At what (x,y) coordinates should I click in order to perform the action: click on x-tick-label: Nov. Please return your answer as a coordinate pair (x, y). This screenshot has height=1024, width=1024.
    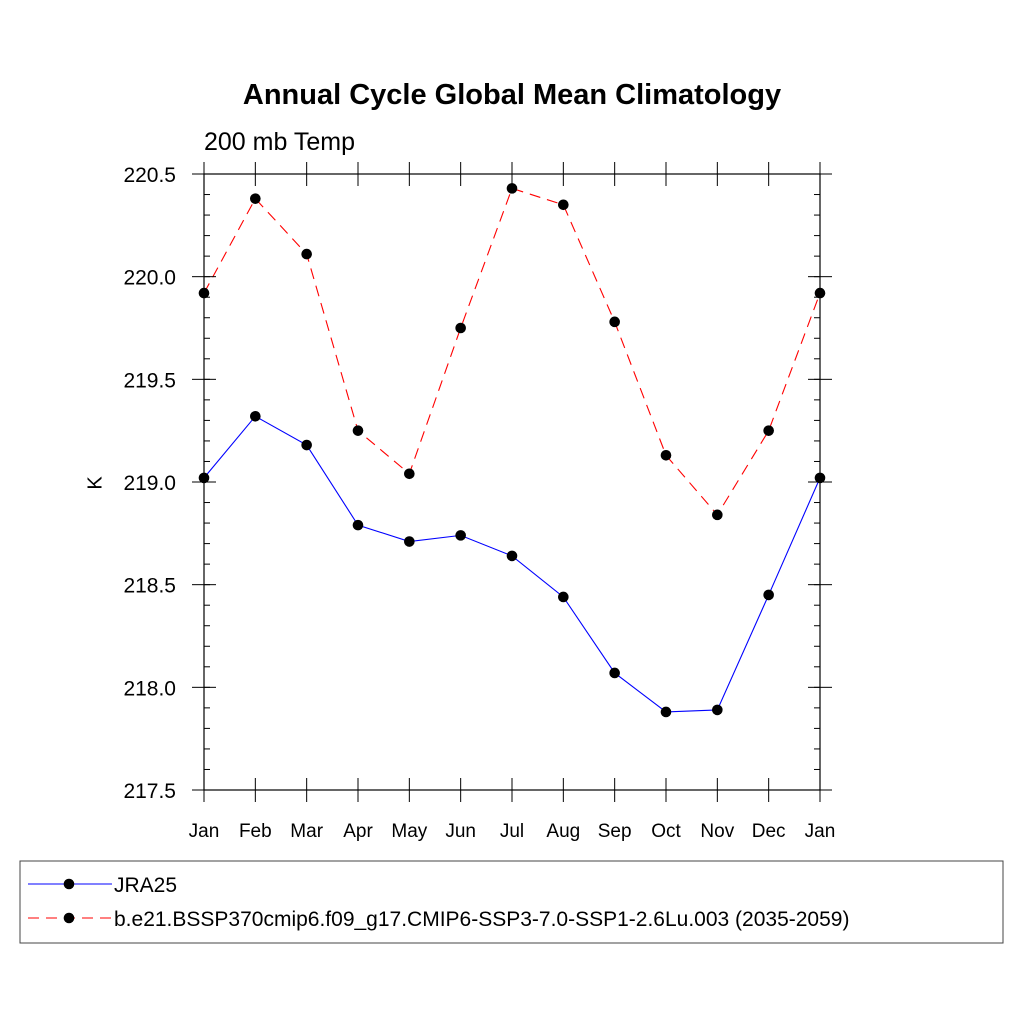
    Looking at the image, I should click on (717, 831).